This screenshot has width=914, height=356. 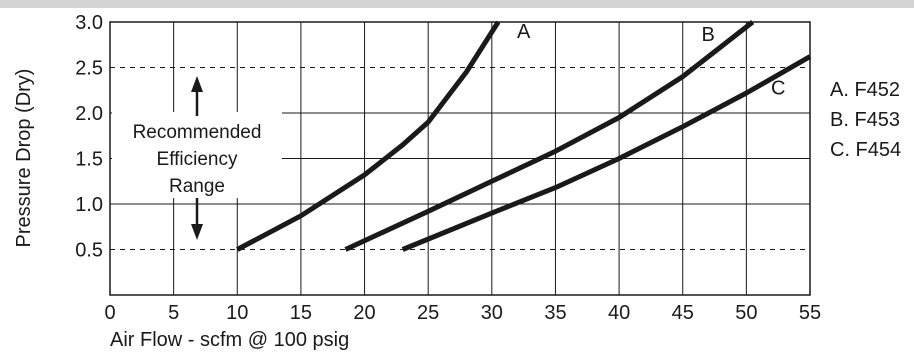 I want to click on legend: A. F452 B. F453 C. F454, so click(x=865, y=120).